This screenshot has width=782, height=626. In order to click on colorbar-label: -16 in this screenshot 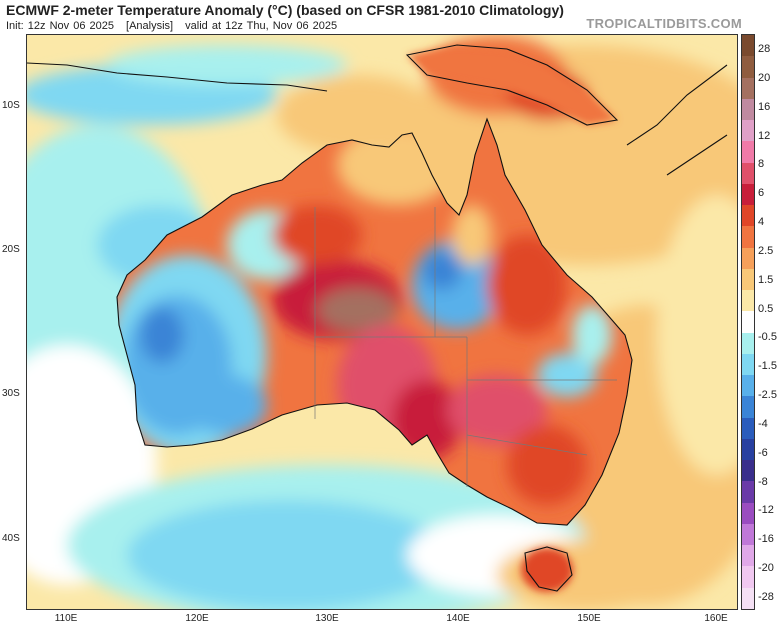, I will do `click(766, 539)`.